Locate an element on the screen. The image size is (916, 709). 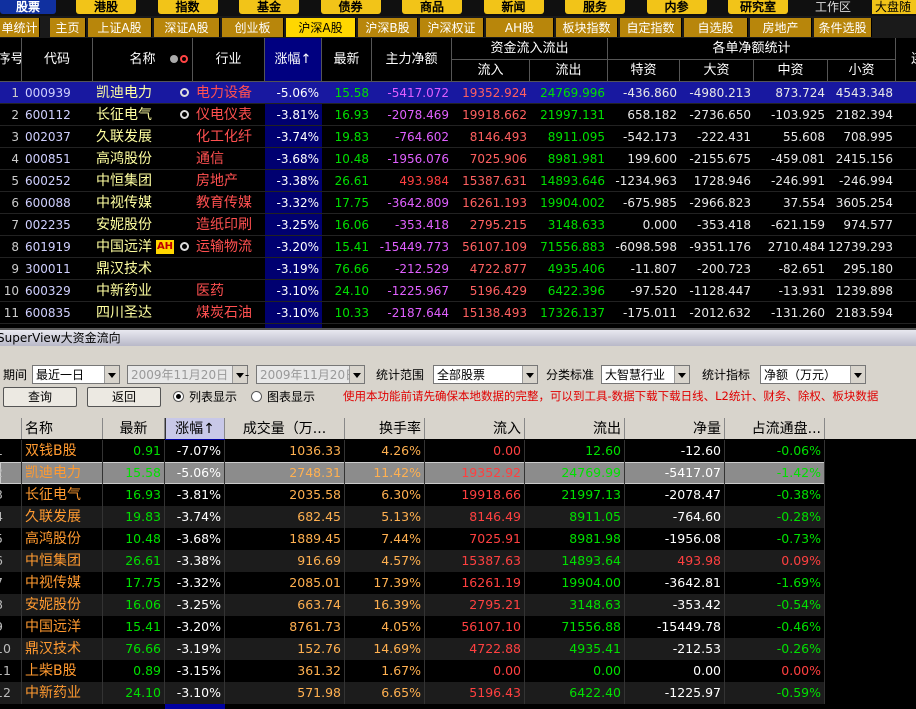
cell: 高鸿股份 is located at coordinates (62, 539).